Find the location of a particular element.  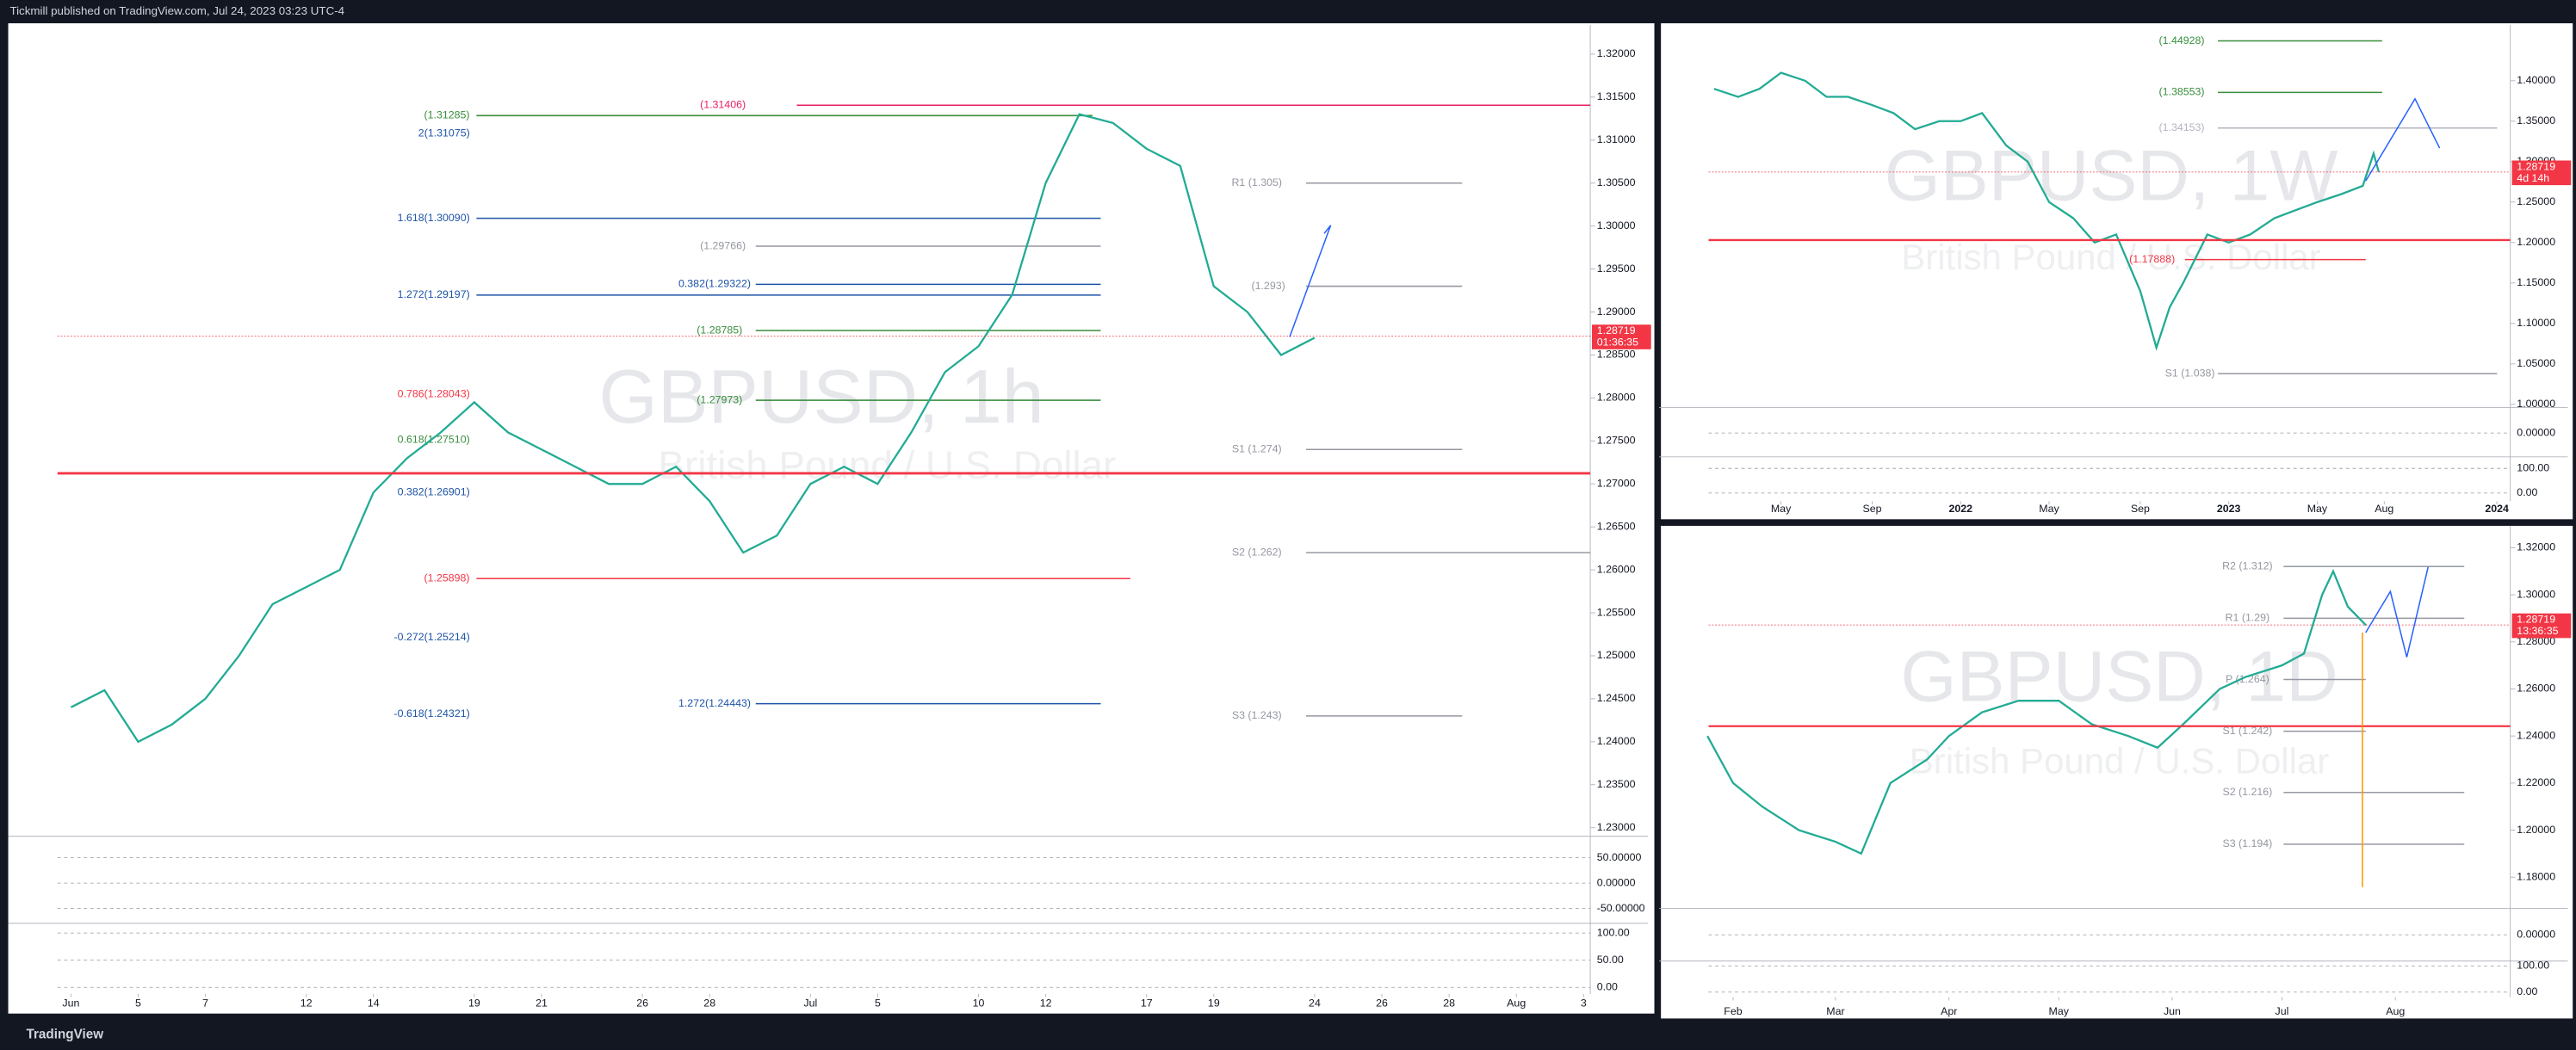

y-tick-label: 1.00000 is located at coordinates (2536, 404).